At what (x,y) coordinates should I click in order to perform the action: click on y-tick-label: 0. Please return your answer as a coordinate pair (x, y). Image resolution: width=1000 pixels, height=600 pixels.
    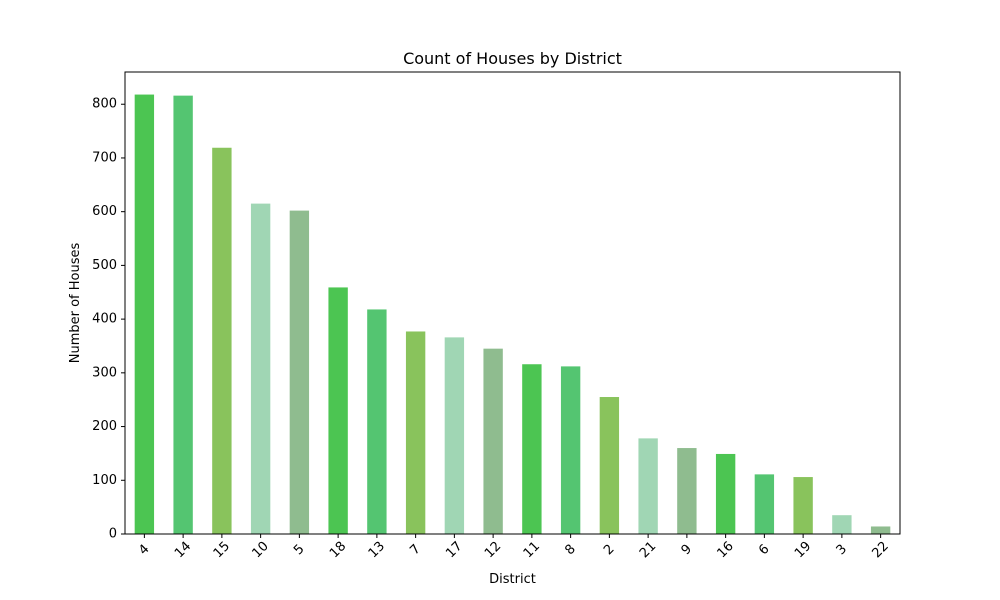
    Looking at the image, I should click on (113, 534).